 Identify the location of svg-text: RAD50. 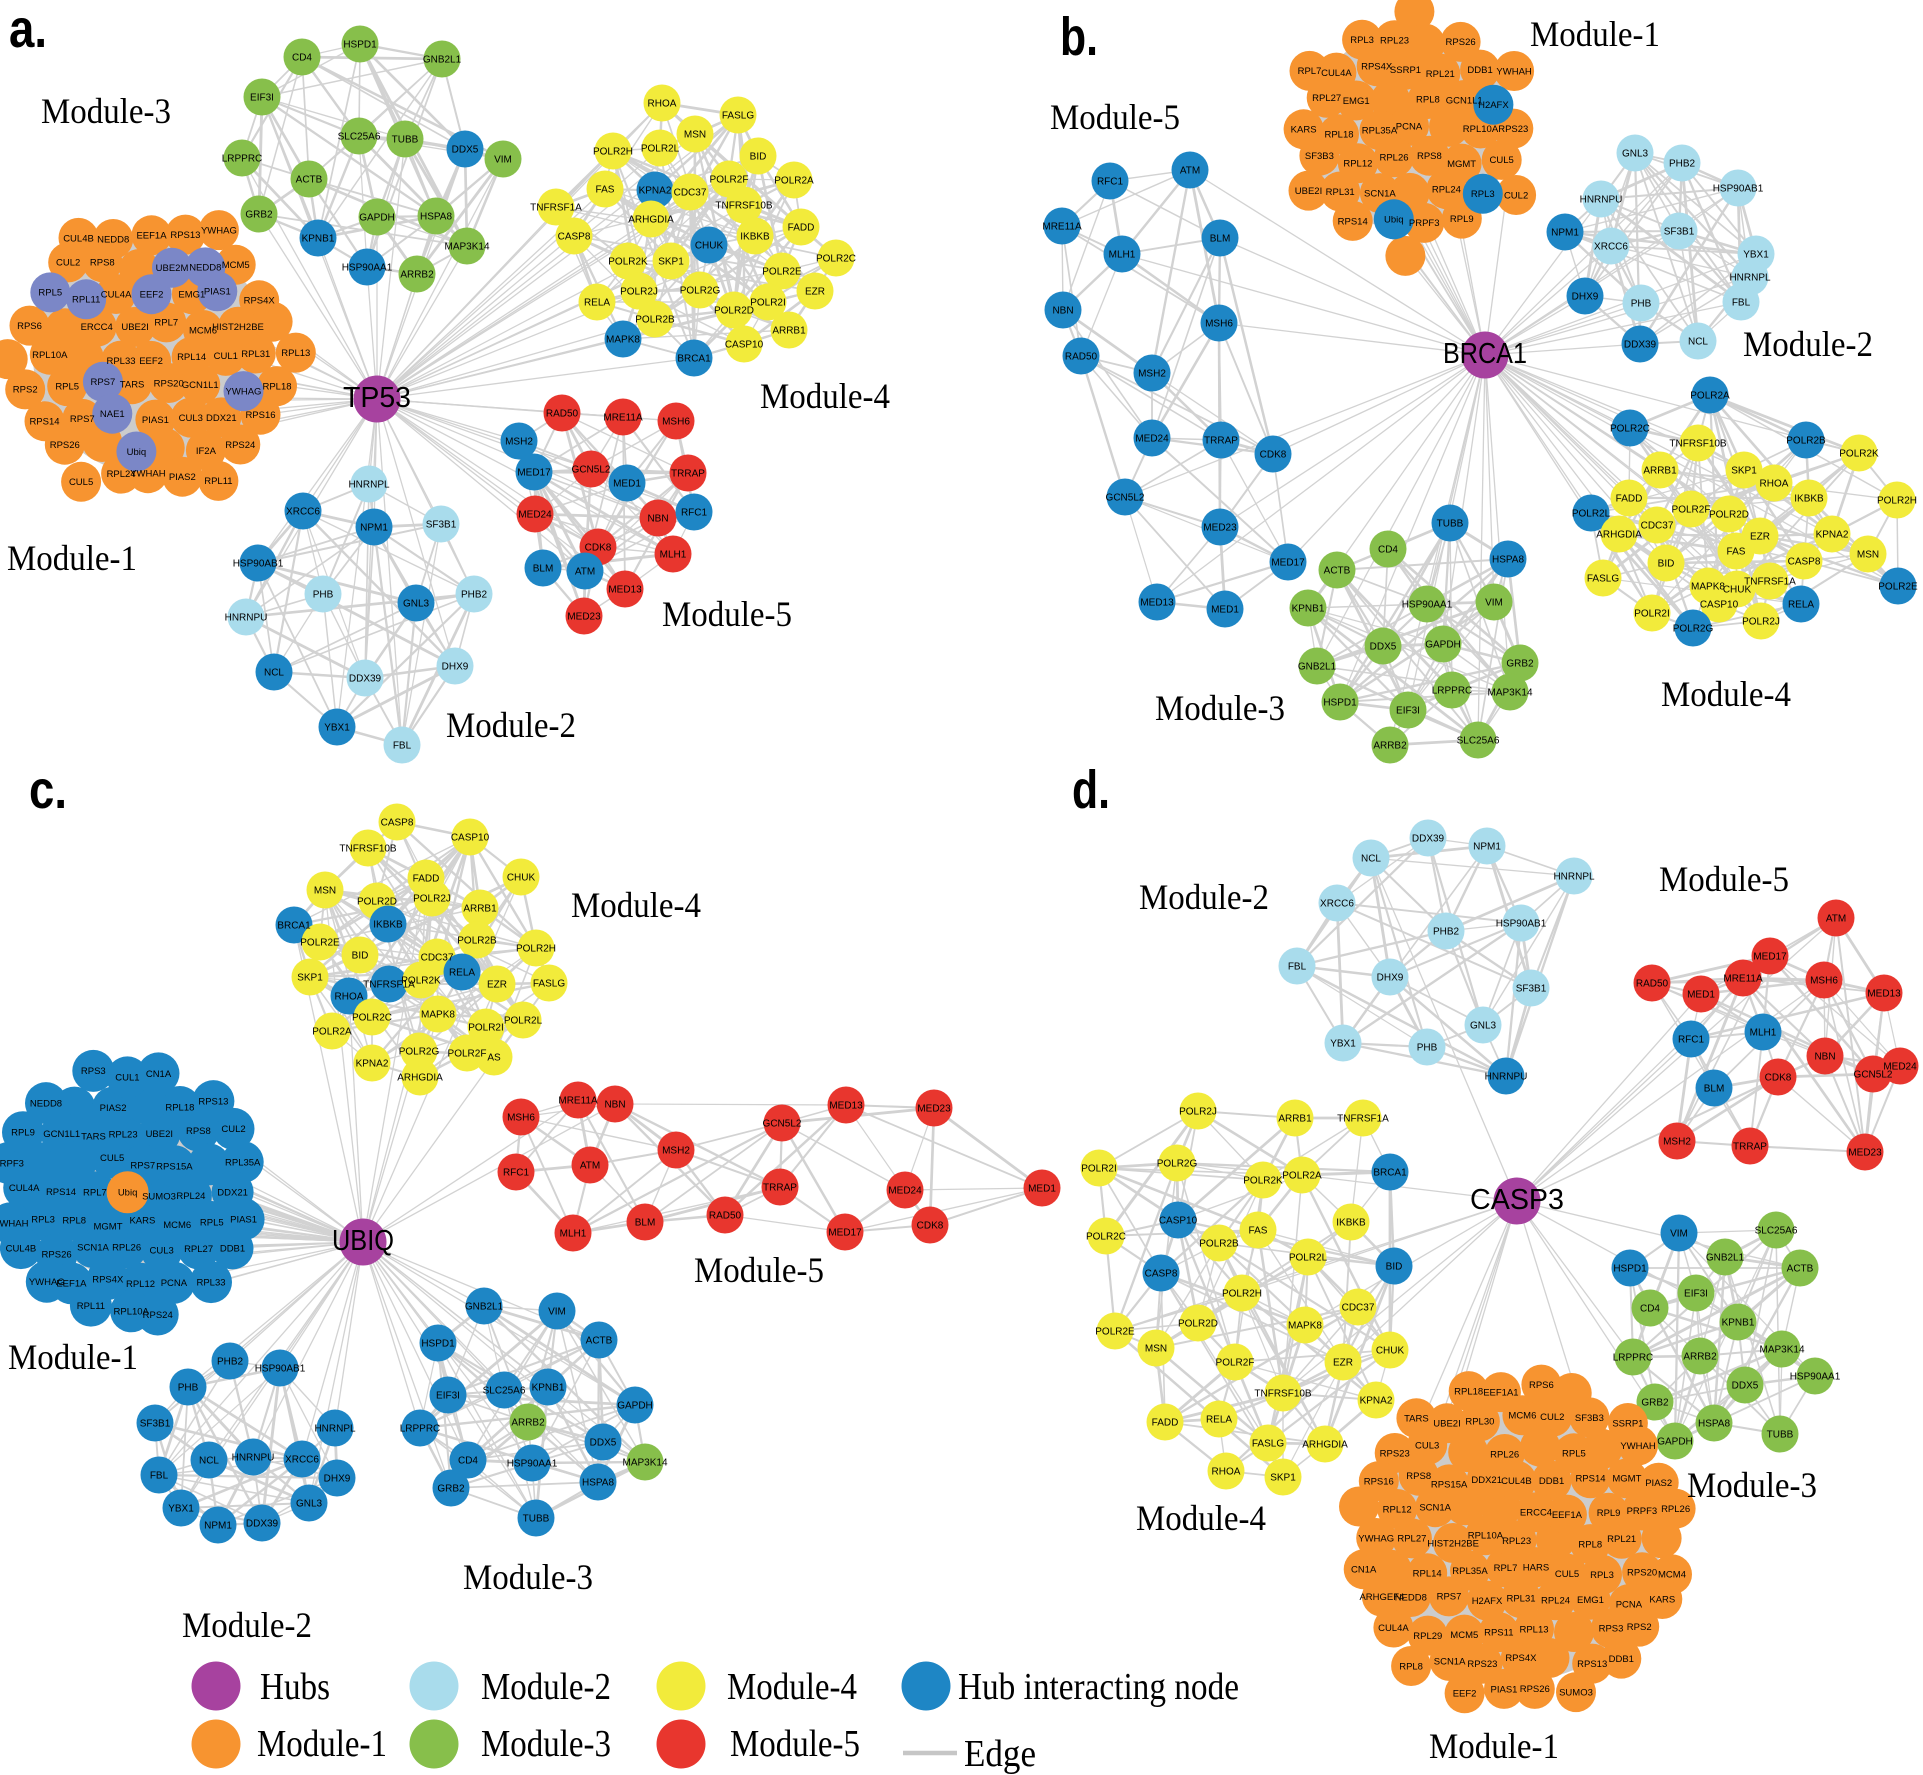
(1081, 357).